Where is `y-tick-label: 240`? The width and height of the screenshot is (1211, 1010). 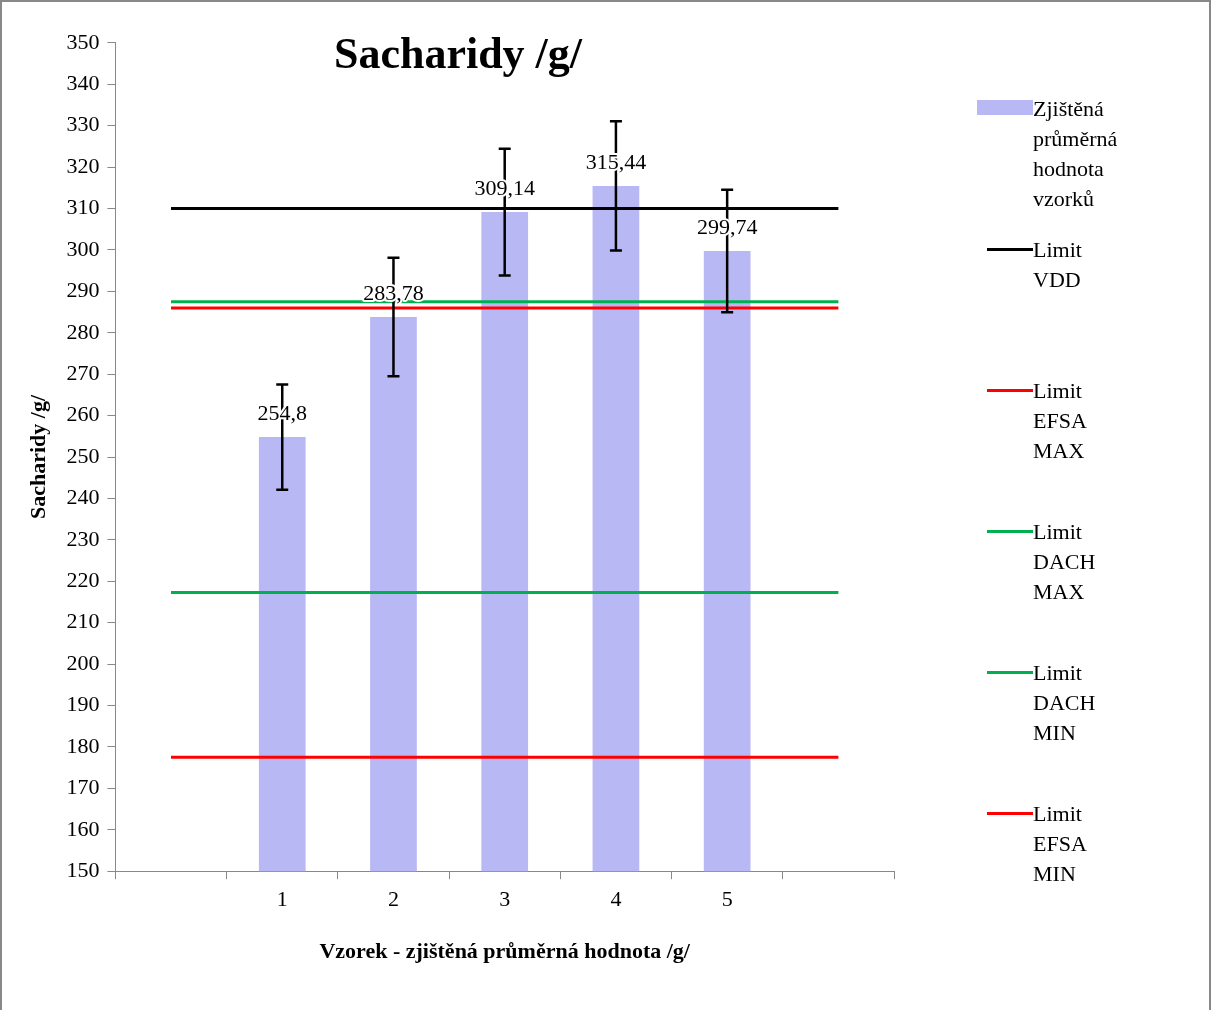 y-tick-label: 240 is located at coordinates (83, 497).